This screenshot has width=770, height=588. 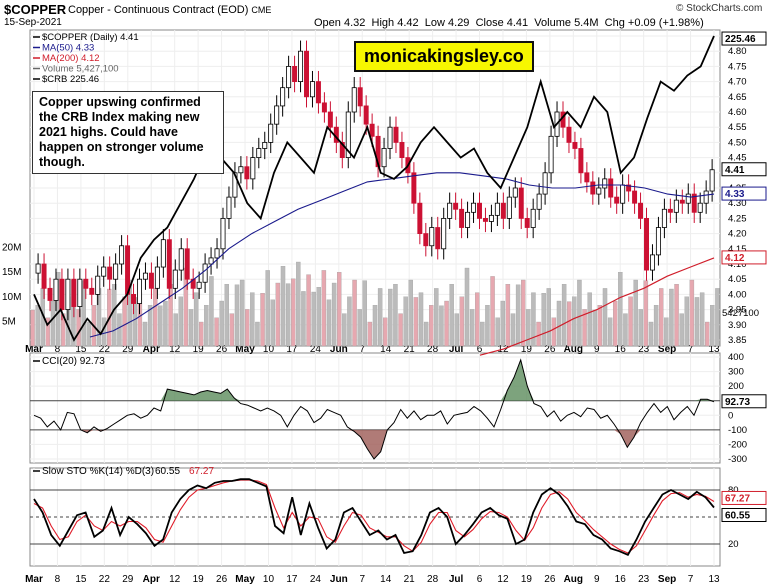 I want to click on price-y-tick: 3.95, so click(x=737, y=310).